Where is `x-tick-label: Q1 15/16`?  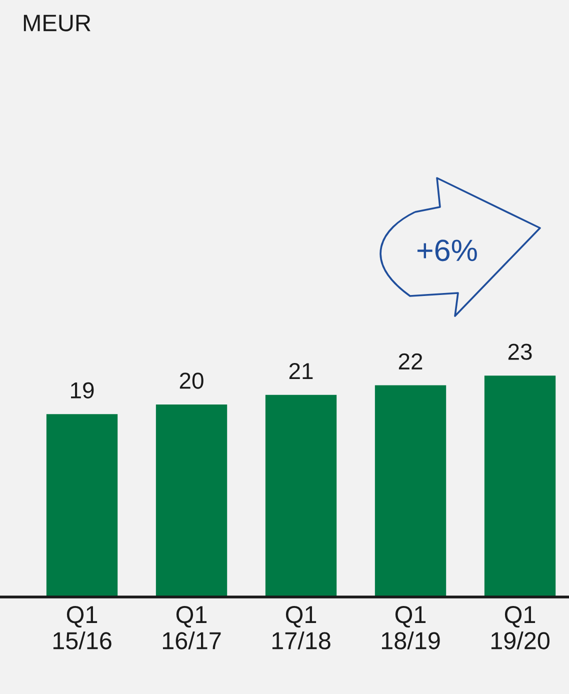
x-tick-label: Q1 15/16 is located at coordinates (82, 628).